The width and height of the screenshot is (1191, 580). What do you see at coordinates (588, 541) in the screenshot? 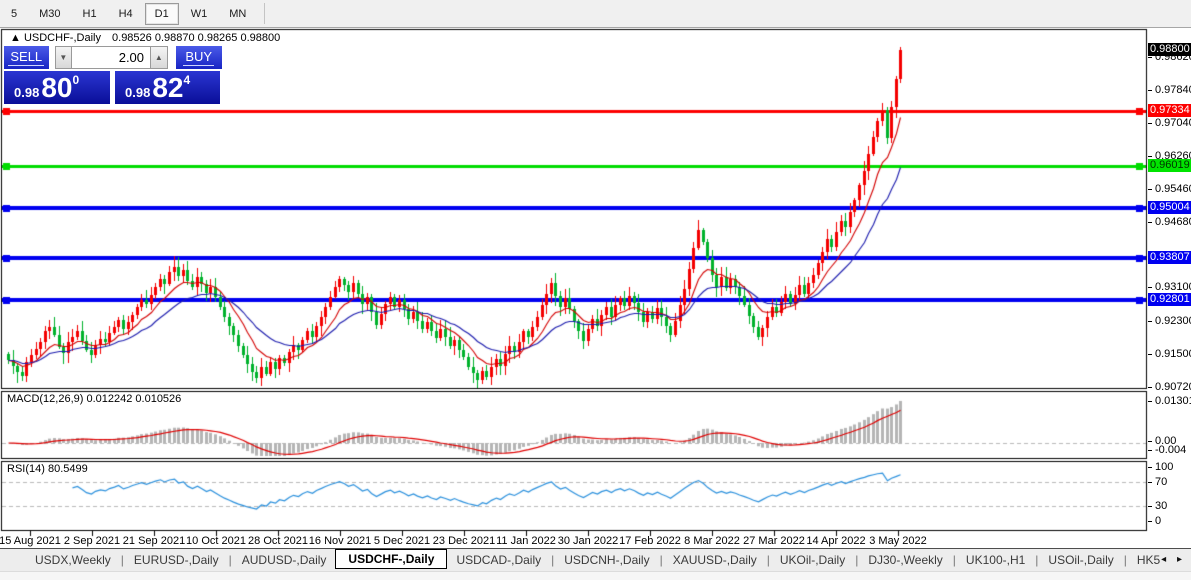
I see `date-axis-label: 30 Jan 2022` at bounding box center [588, 541].